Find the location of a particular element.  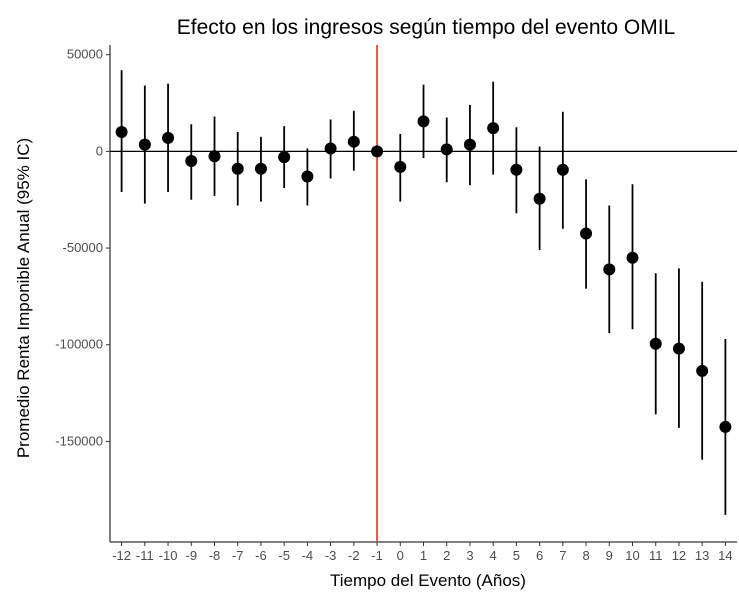

x-tick-label: 14 is located at coordinates (725, 555).